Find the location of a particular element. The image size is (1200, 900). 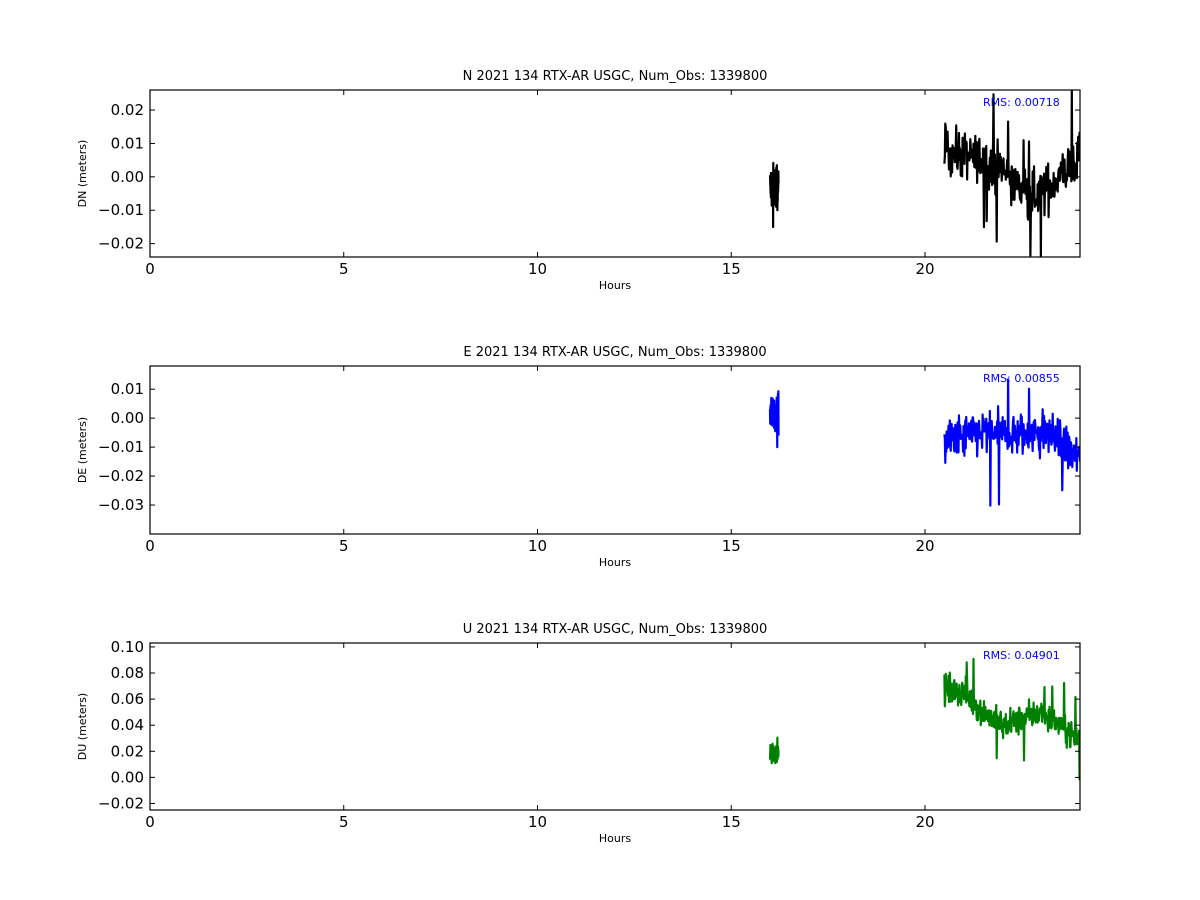

series-u is located at coordinates (924, 719).